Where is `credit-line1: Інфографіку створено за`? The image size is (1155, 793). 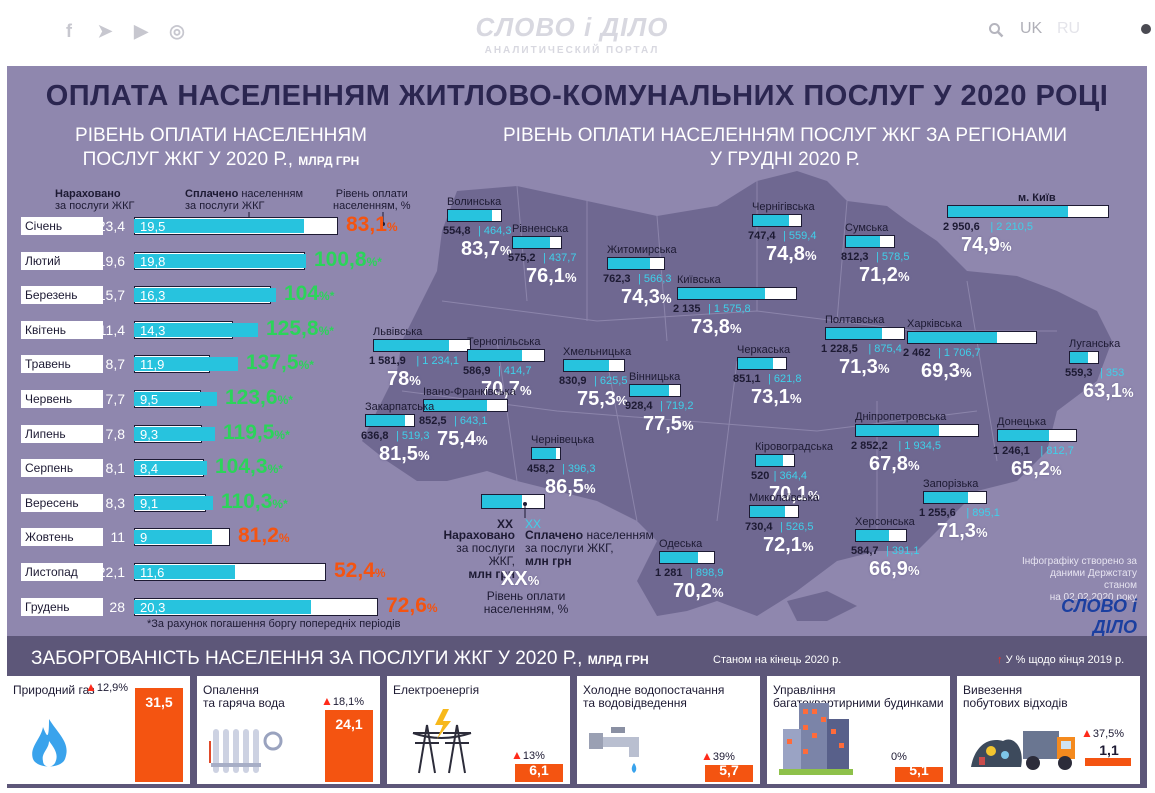
credit-line1: Інфографіку створено за is located at coordinates (1079, 561).